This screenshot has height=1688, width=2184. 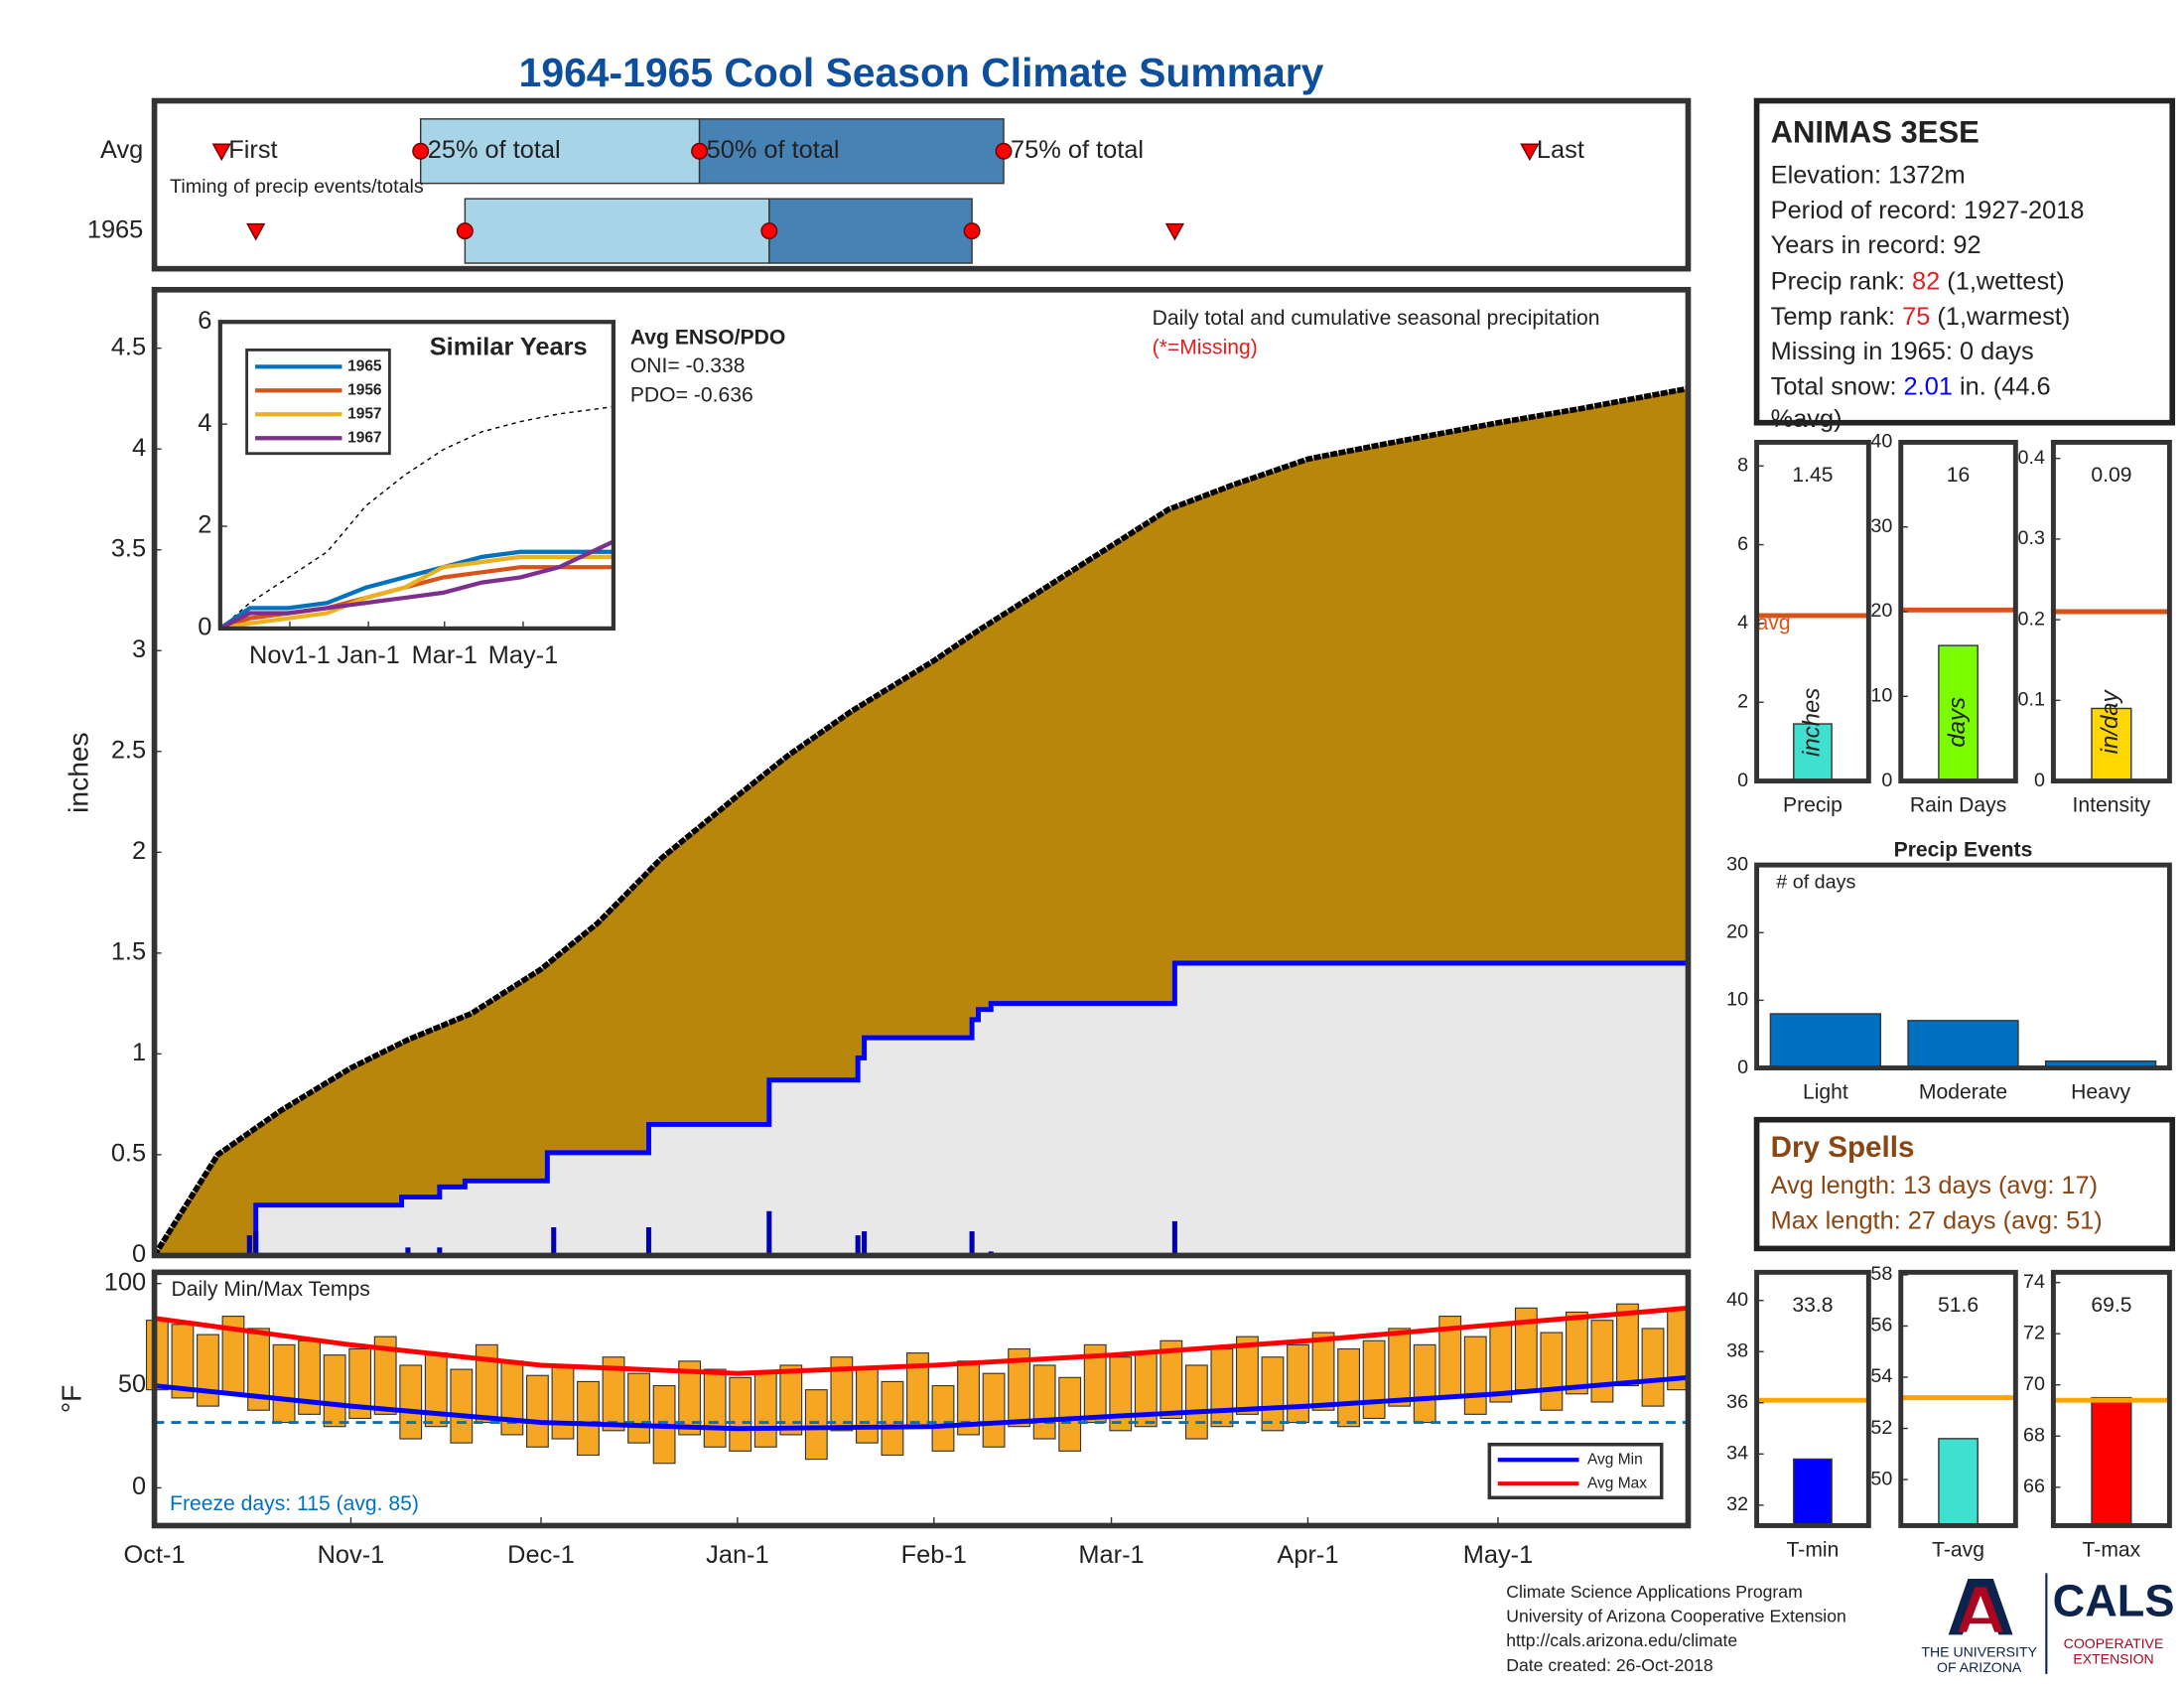 I want to click on info-part: 82, so click(x=1926, y=281).